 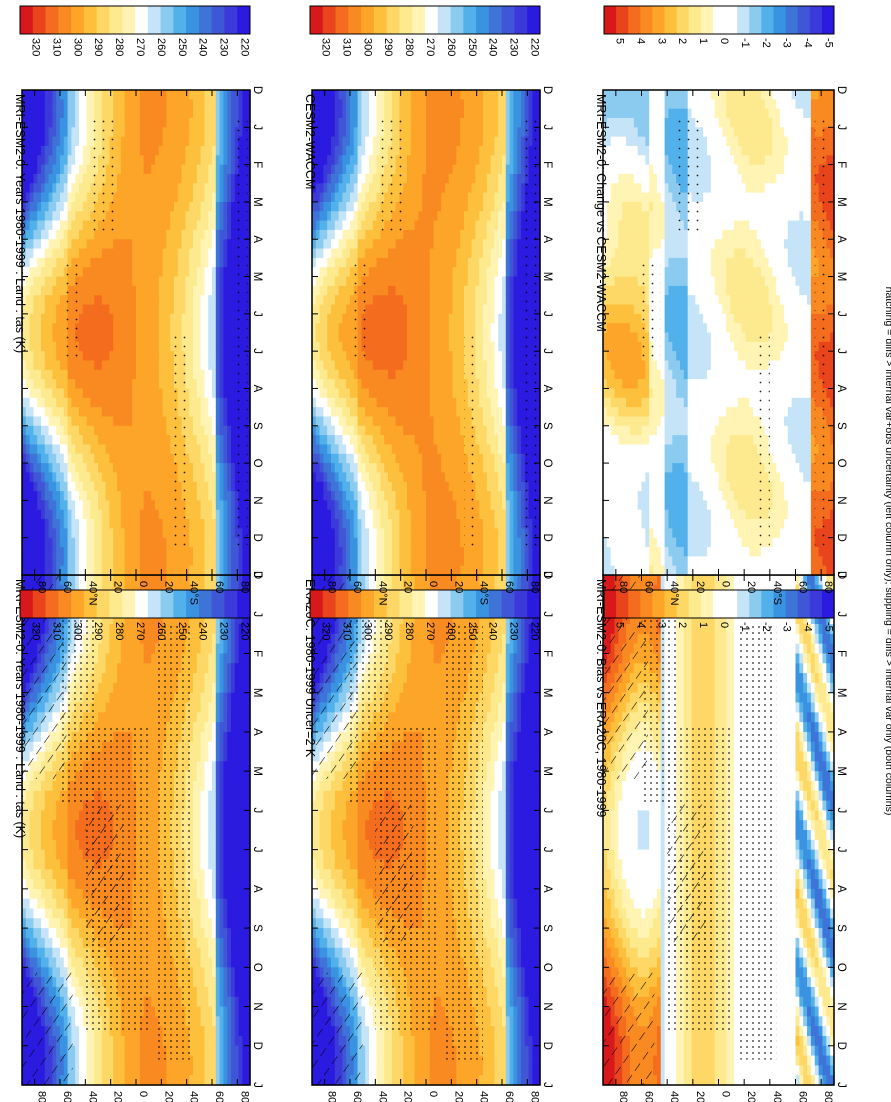 What do you see at coordinates (257, 928) in the screenshot?
I see `month-tick-label: S` at bounding box center [257, 928].